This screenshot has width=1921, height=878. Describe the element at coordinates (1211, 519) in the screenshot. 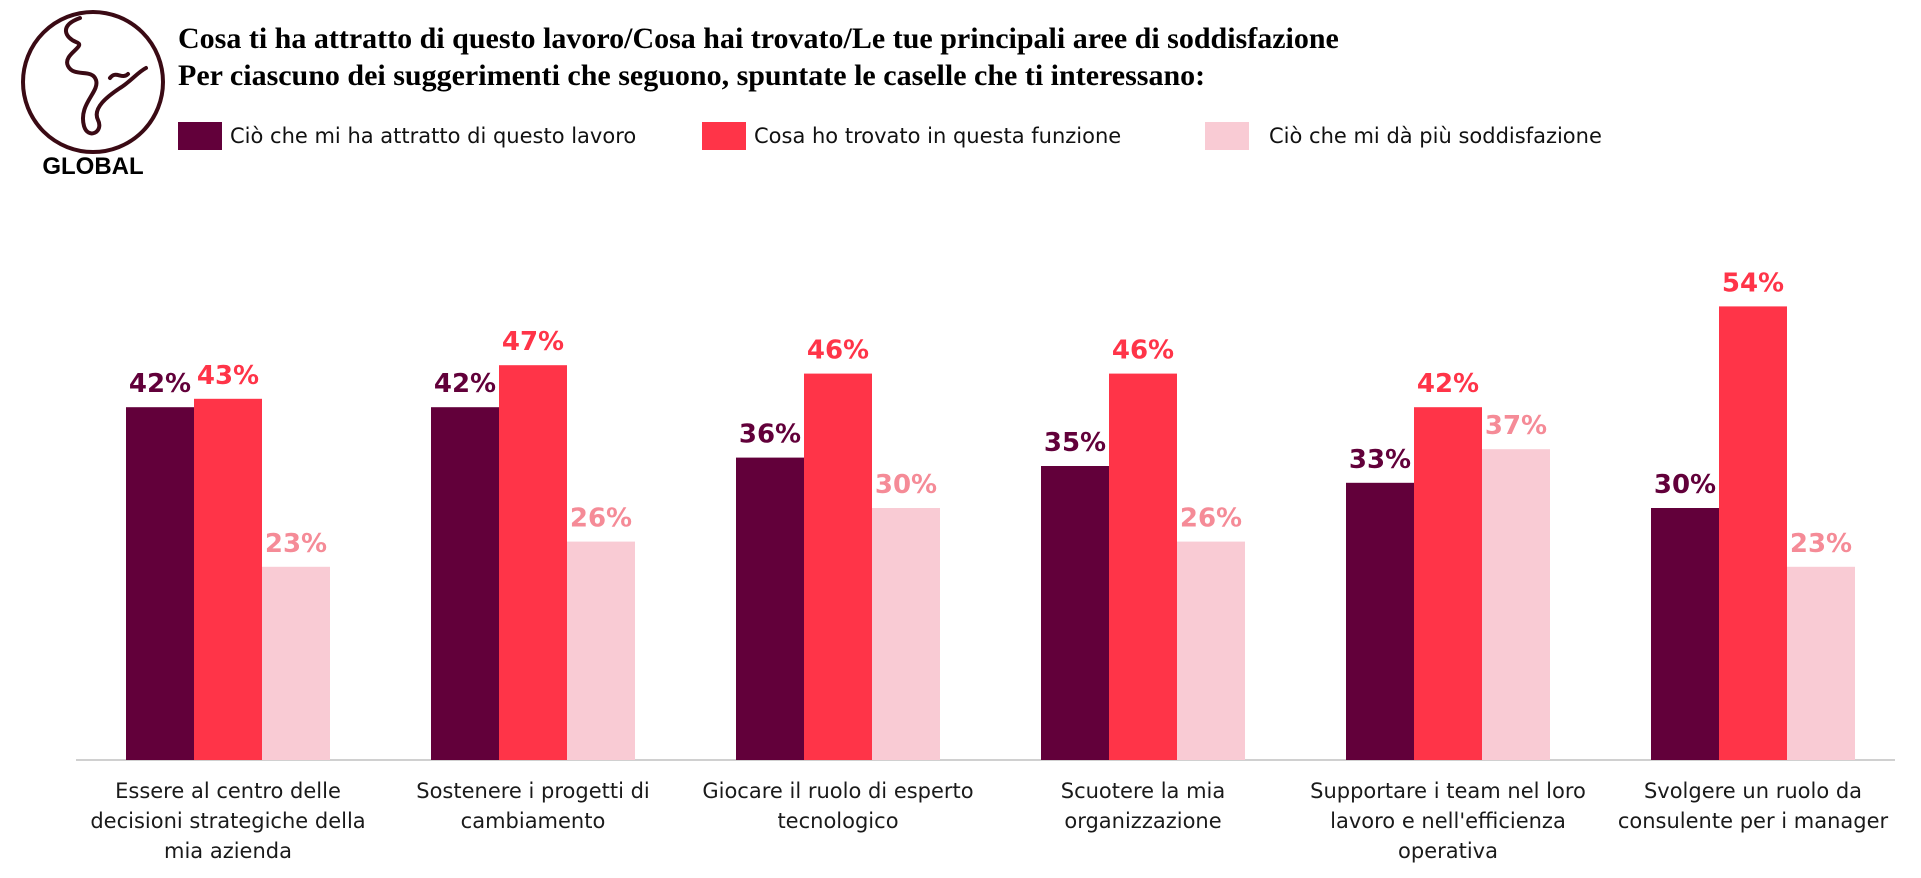

I see `data-label-series-3-cat-4: 26%` at that location.